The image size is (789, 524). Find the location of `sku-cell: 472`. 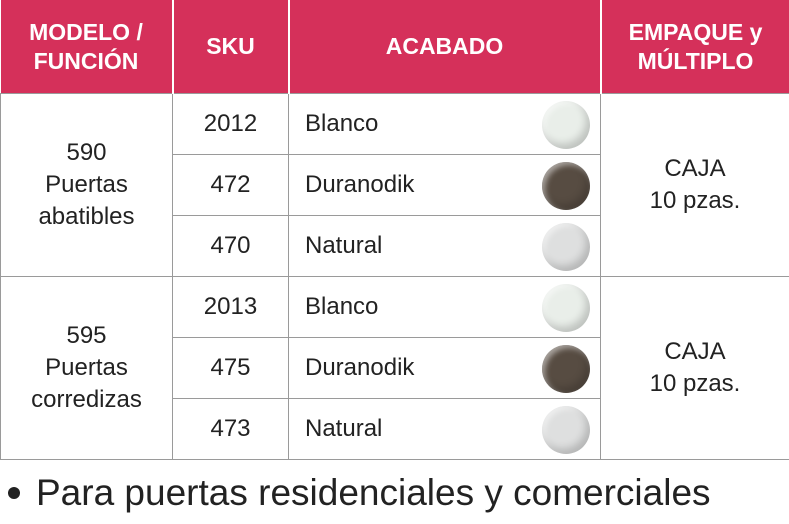

sku-cell: 472 is located at coordinates (230, 185).